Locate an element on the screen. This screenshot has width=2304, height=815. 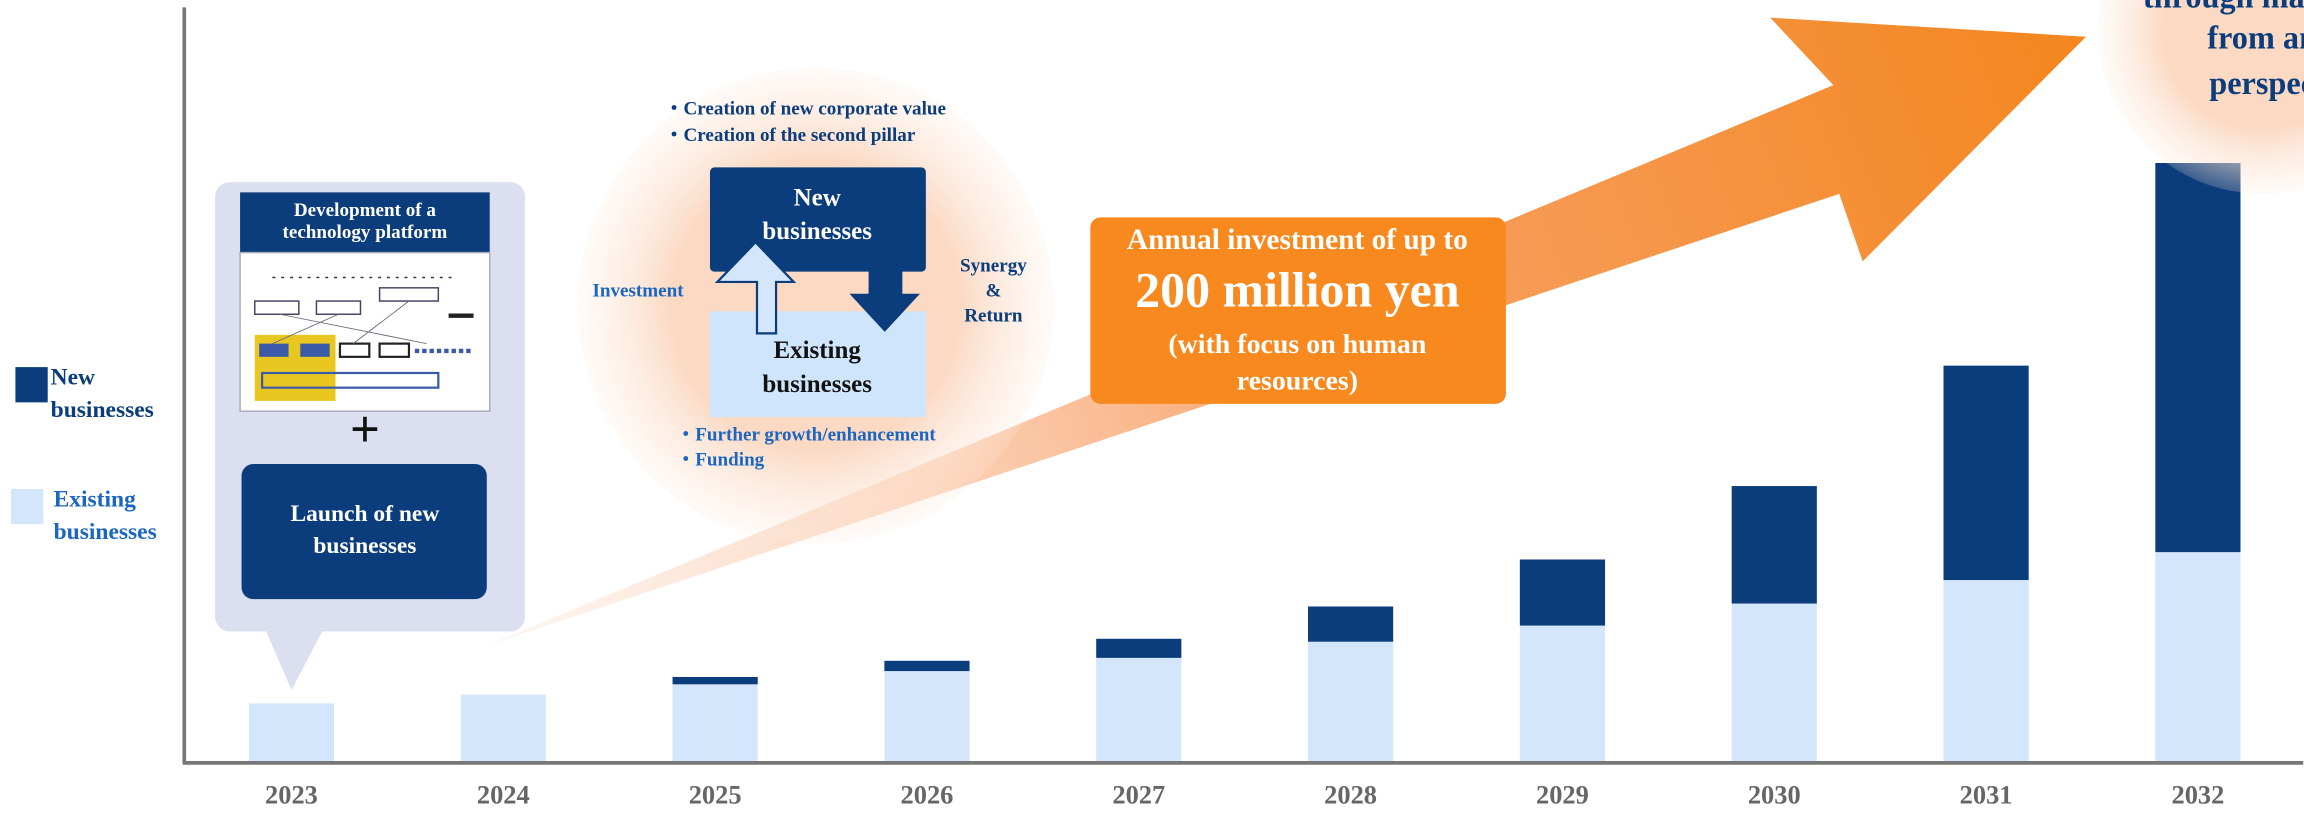
circle-note: ・Funding is located at coordinates (720, 459).